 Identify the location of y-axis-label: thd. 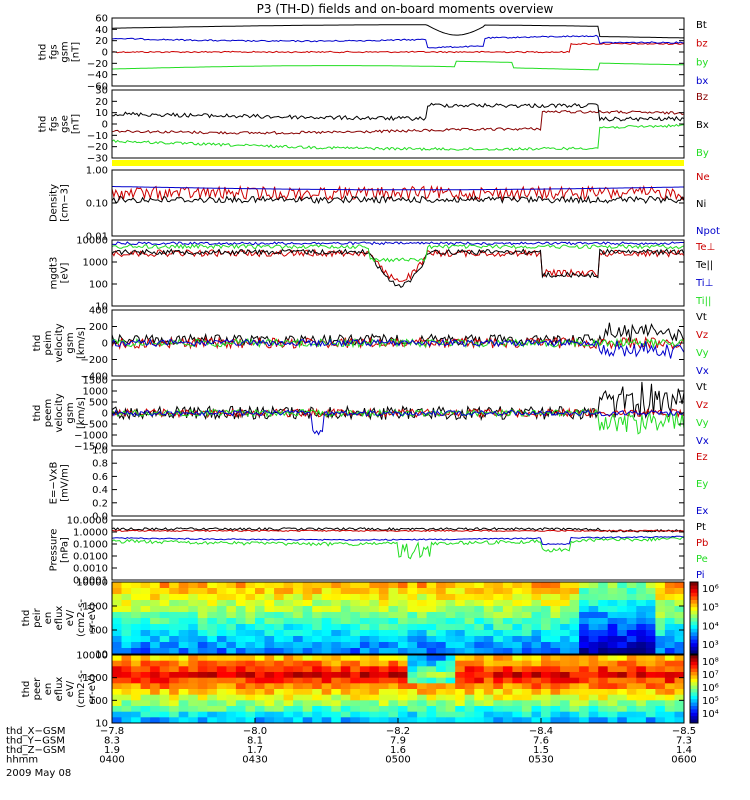
(37, 413).